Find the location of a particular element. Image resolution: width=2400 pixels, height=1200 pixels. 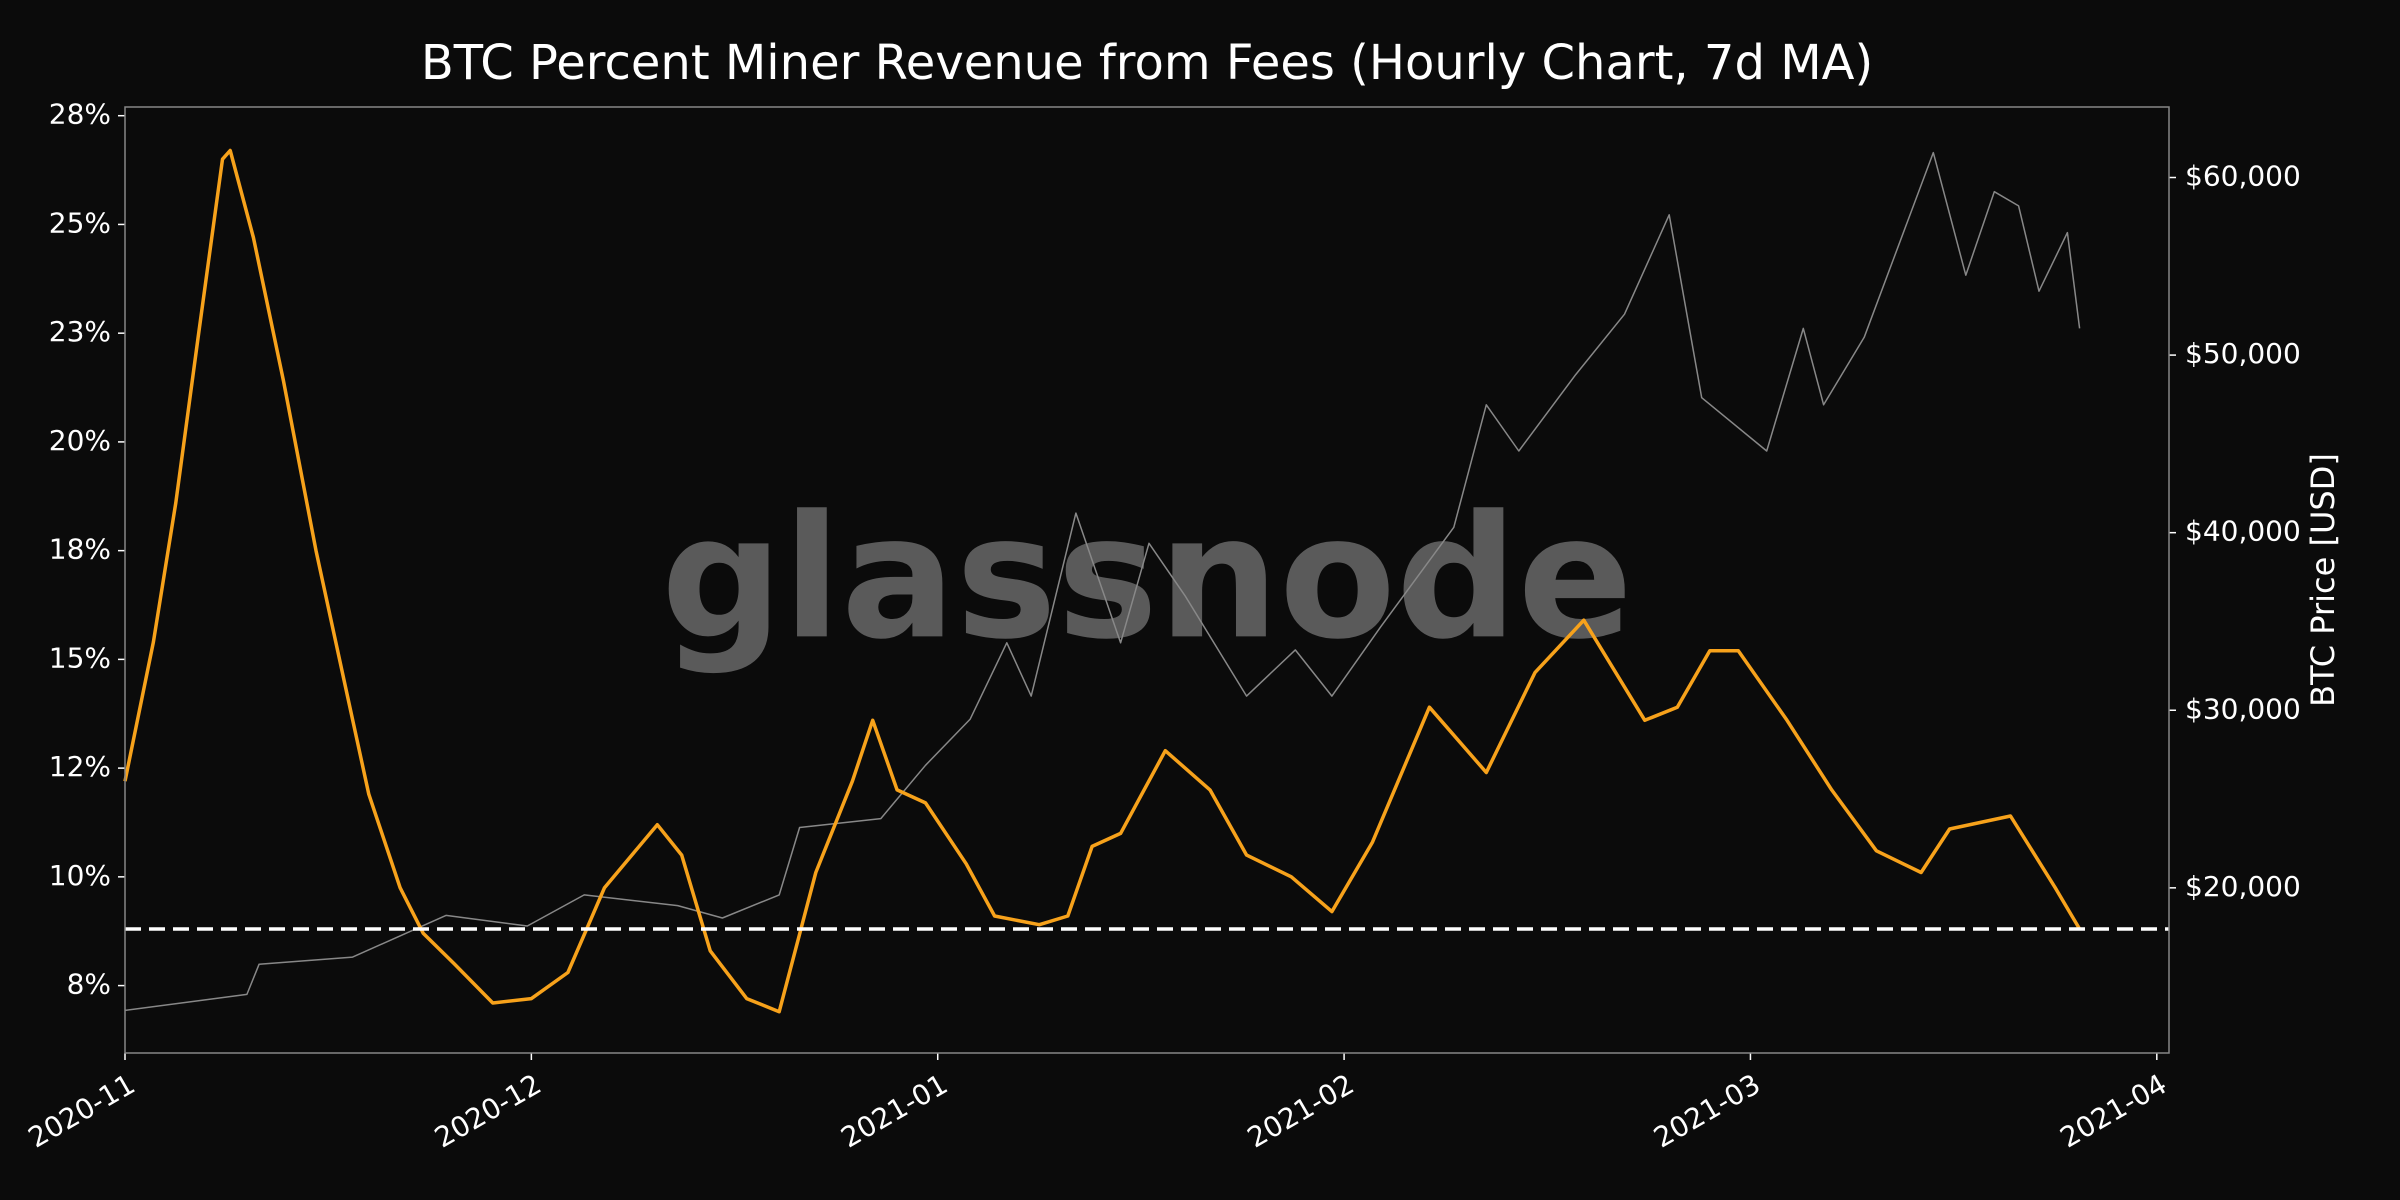

y-tick-label: 18% is located at coordinates (80, 549).